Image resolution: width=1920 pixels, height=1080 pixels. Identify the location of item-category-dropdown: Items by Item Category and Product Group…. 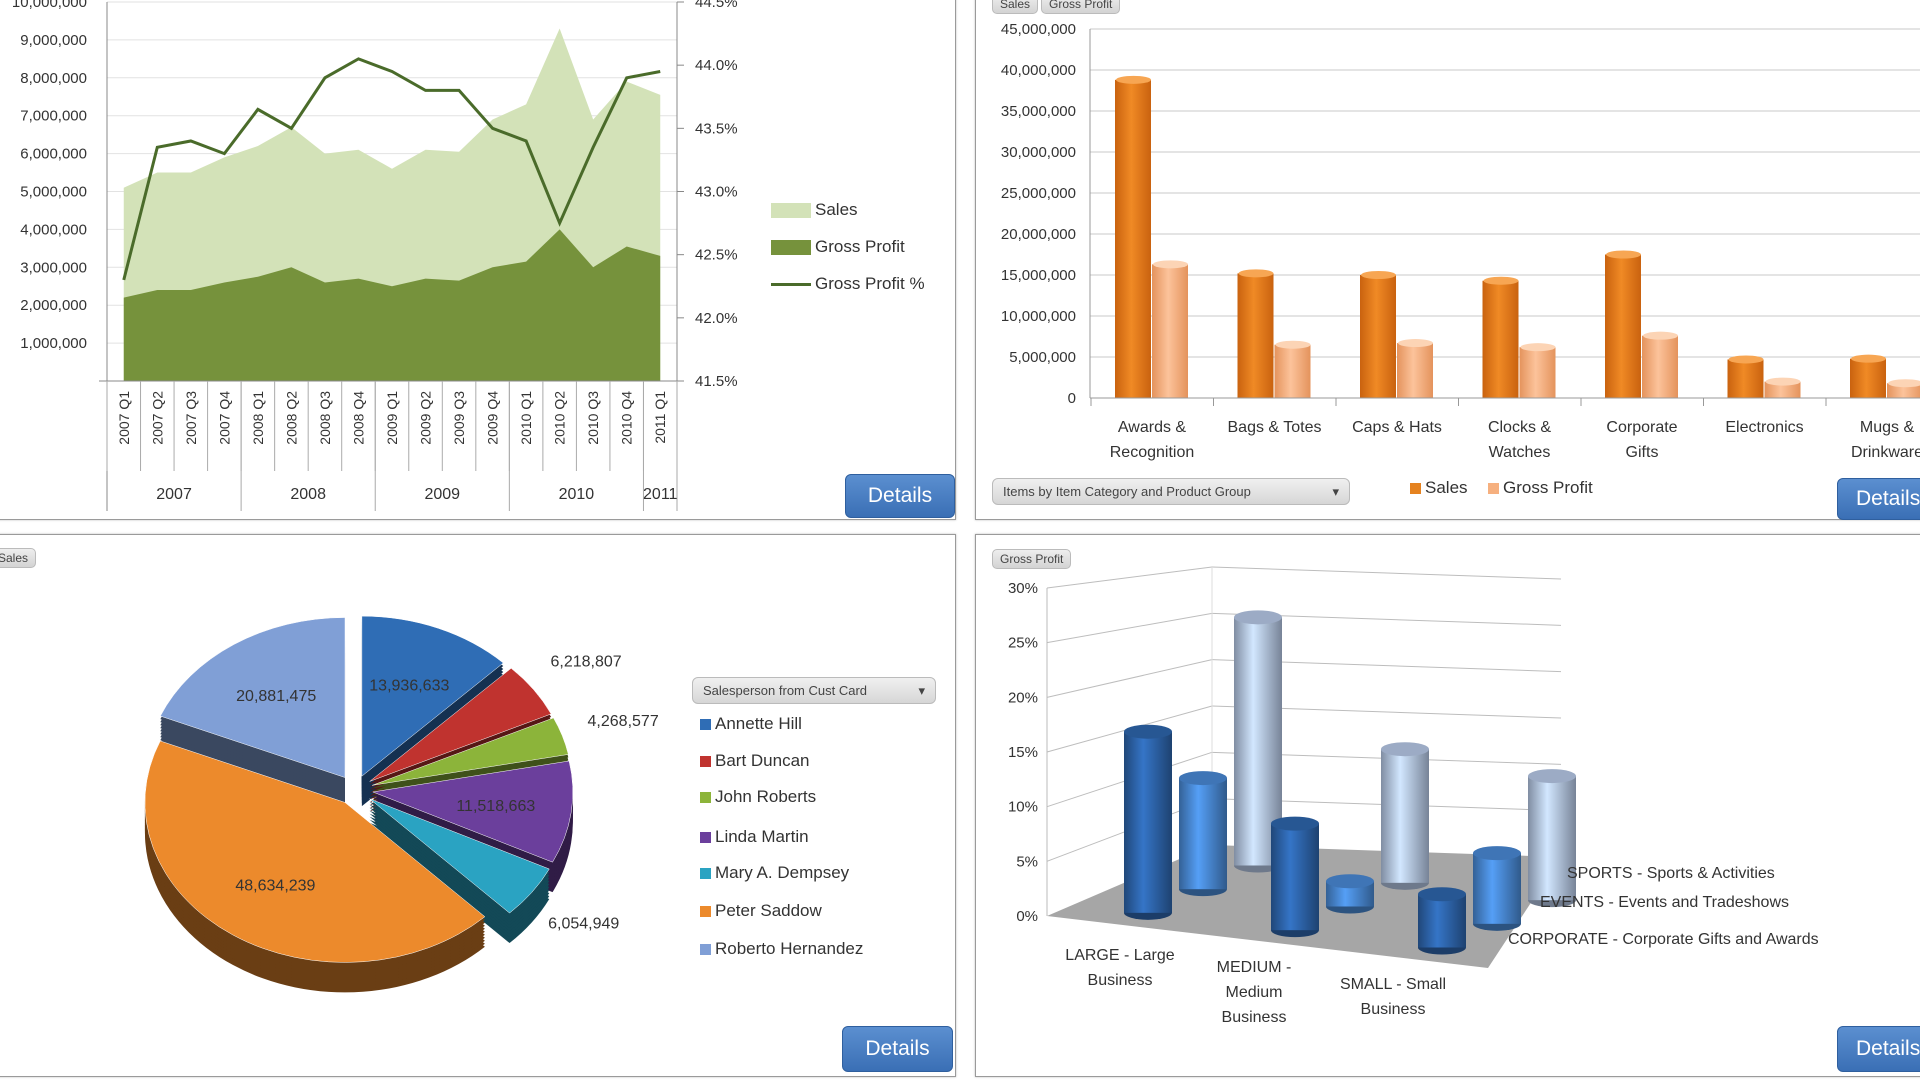
(1171, 491).